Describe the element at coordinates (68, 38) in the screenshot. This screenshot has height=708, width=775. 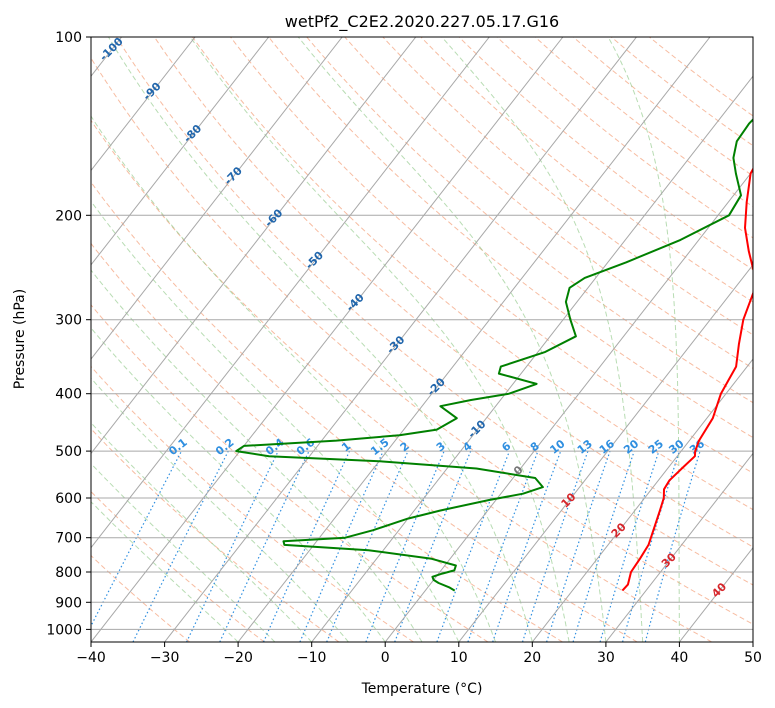
I see `y-tick-label: 100` at that location.